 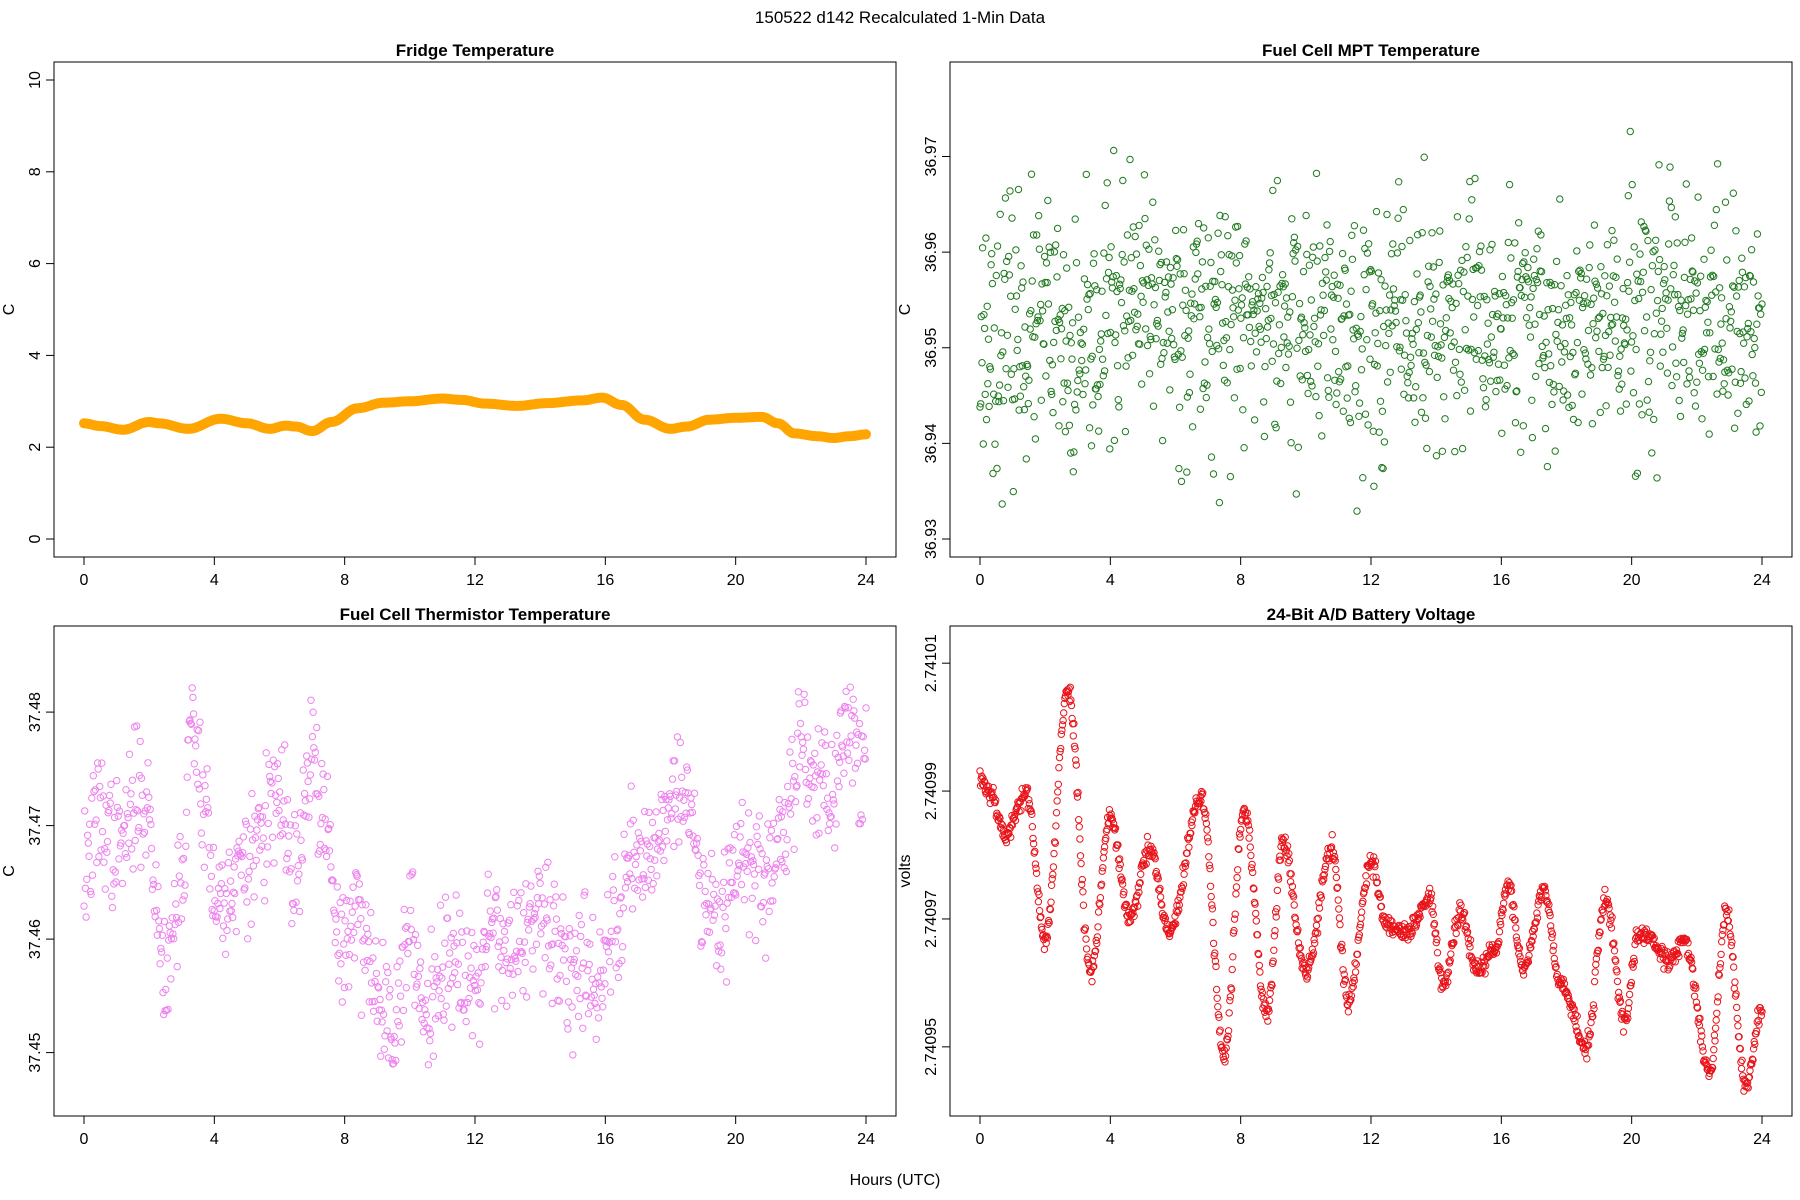 What do you see at coordinates (1110, 580) in the screenshot?
I see `x-tick-label: 4` at bounding box center [1110, 580].